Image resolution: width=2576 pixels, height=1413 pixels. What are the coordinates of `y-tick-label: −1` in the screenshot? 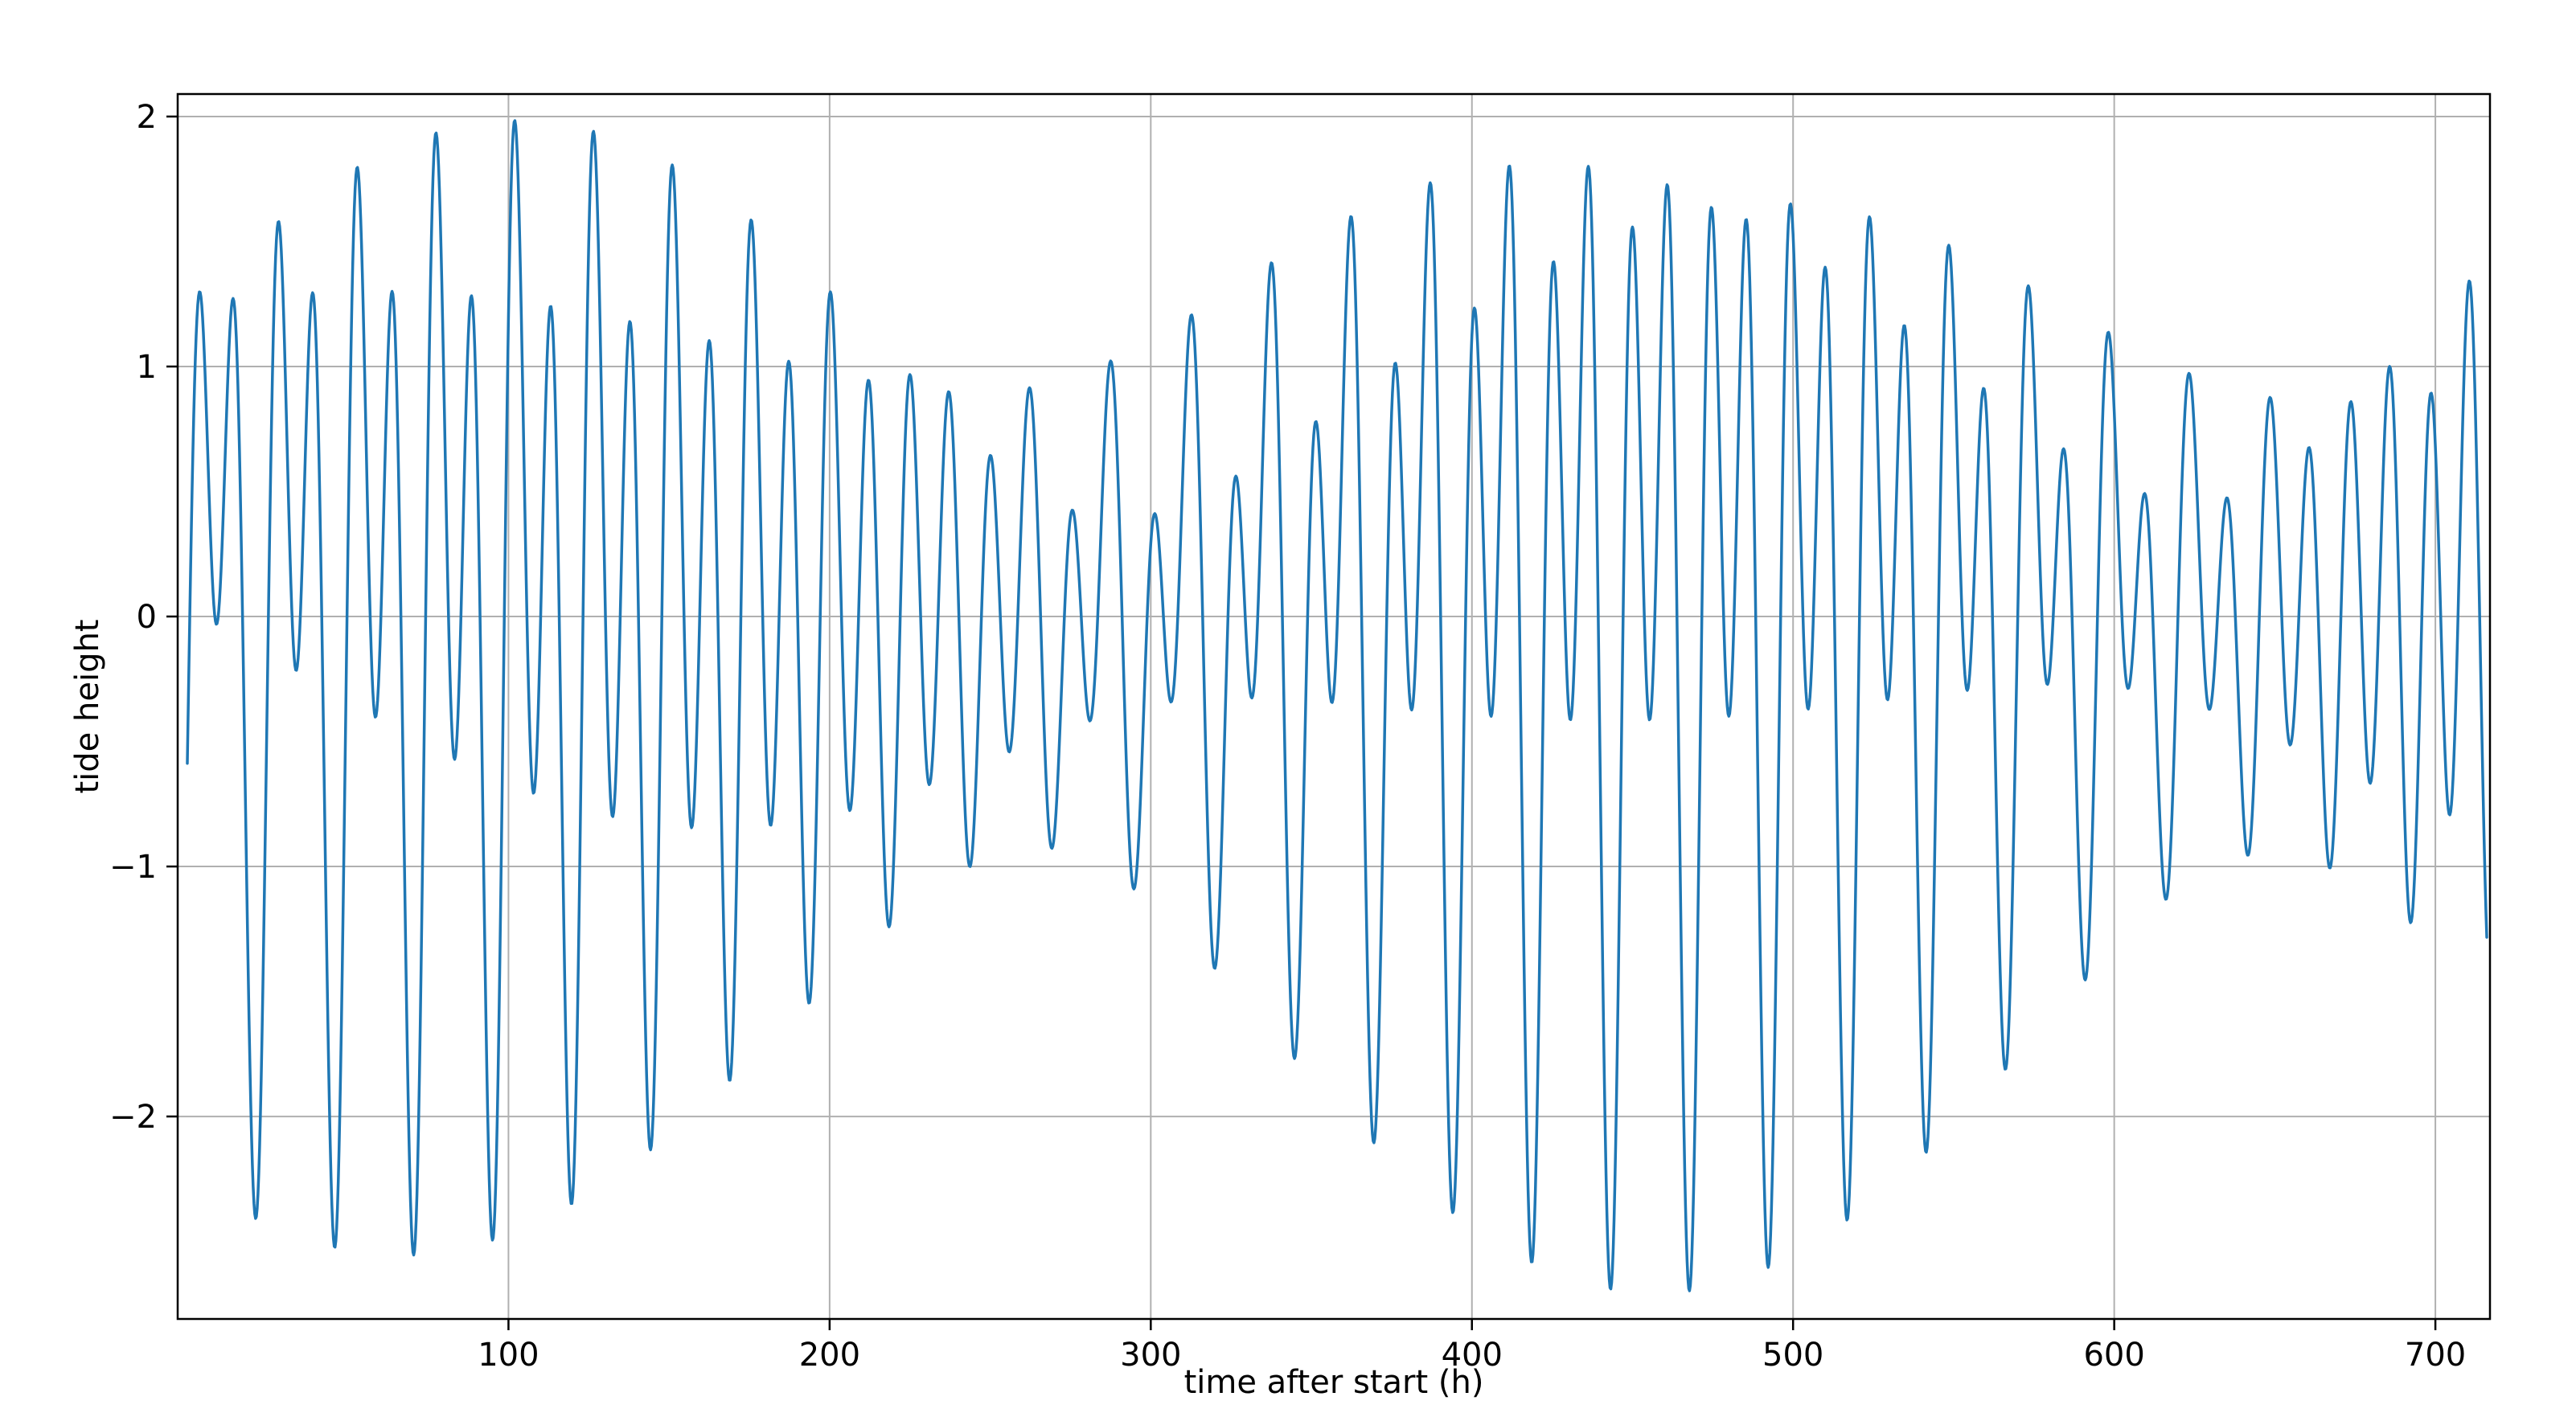 It's located at (133, 867).